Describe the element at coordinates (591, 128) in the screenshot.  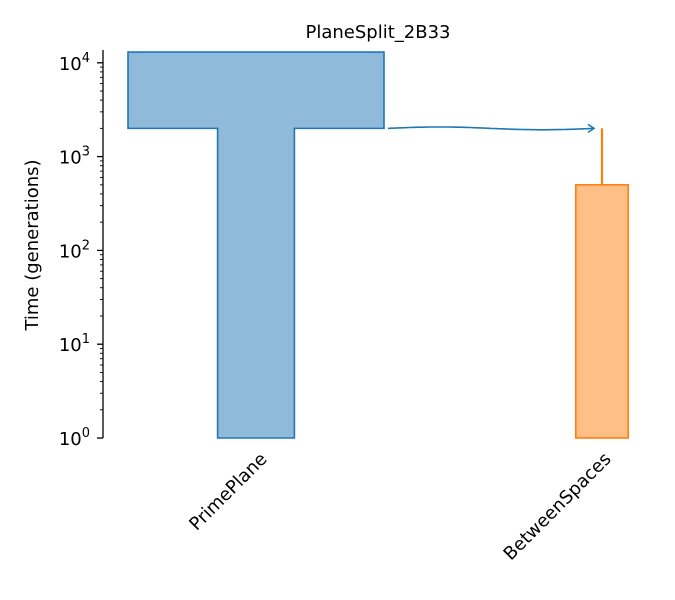
I see `branch-arrow-head` at that location.